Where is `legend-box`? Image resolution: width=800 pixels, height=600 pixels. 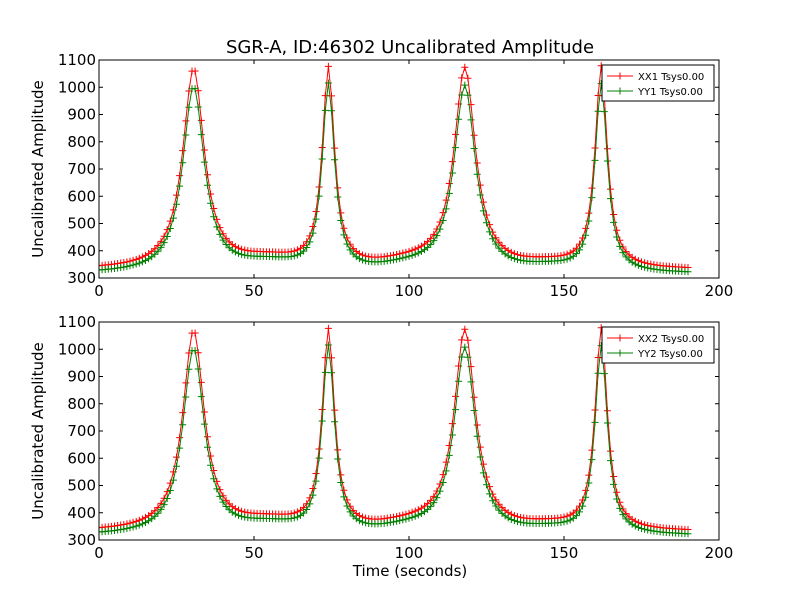
legend-box is located at coordinates (658, 83).